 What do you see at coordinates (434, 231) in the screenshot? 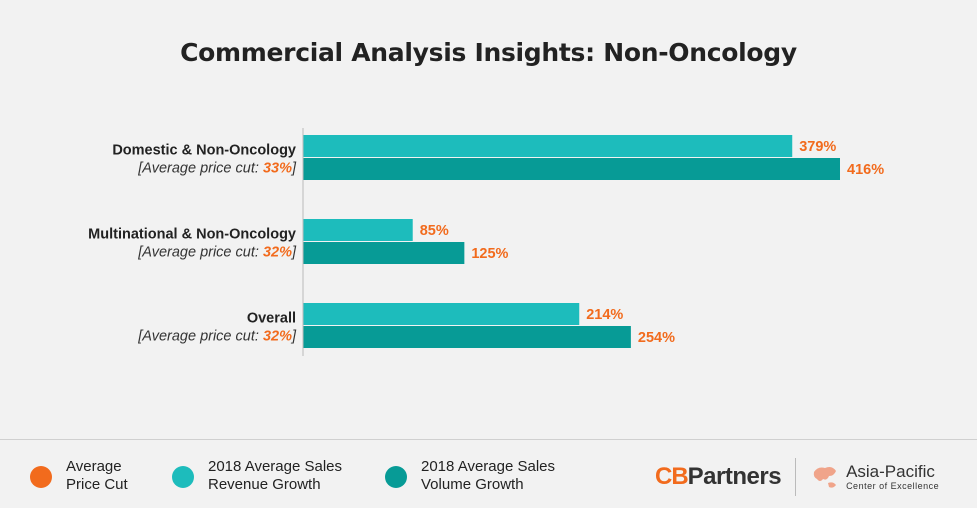
I see `data-label: 85%` at bounding box center [434, 231].